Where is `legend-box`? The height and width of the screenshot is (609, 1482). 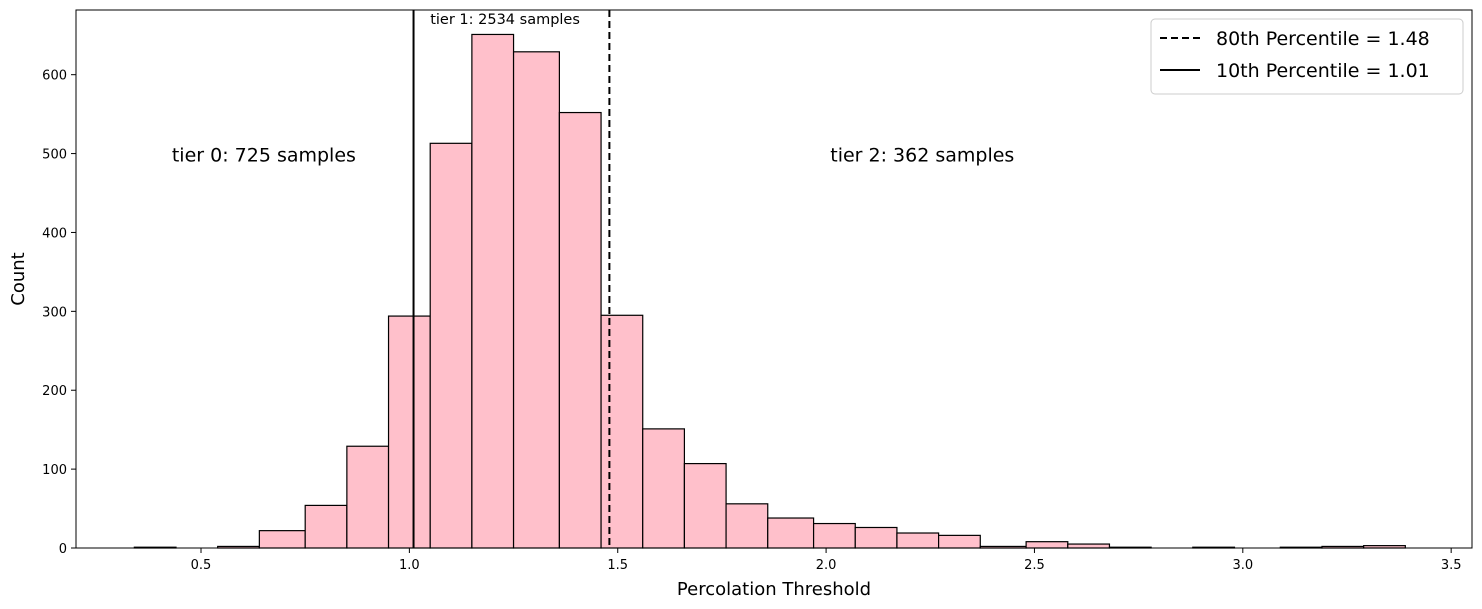
legend-box is located at coordinates (1307, 56).